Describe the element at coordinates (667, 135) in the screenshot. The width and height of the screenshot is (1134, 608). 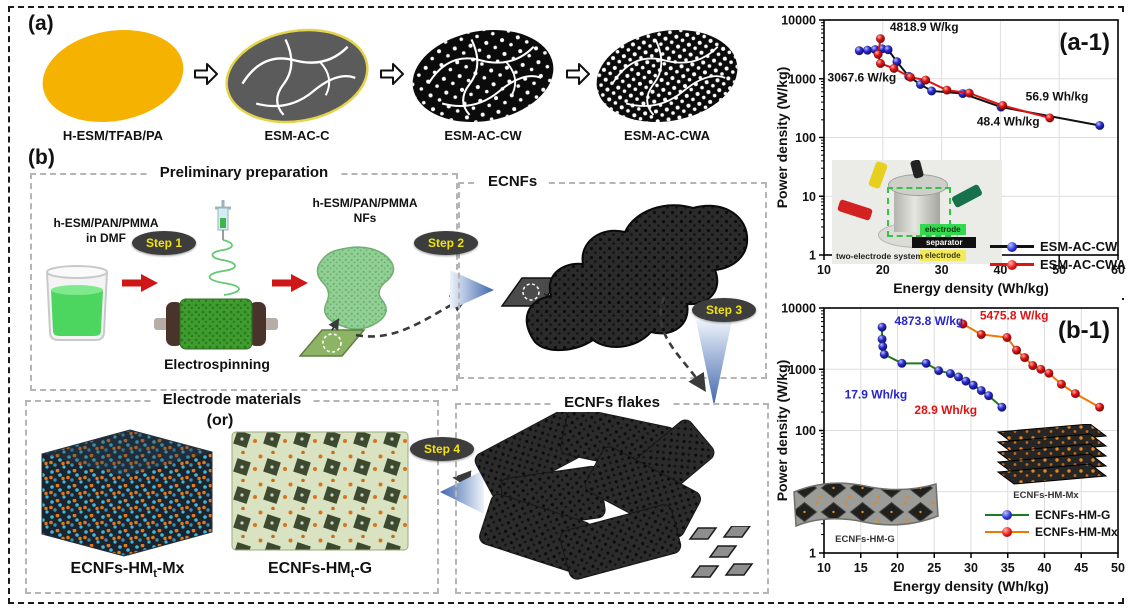
I see `ellipse-caption: ESM-AC-CWA` at that location.